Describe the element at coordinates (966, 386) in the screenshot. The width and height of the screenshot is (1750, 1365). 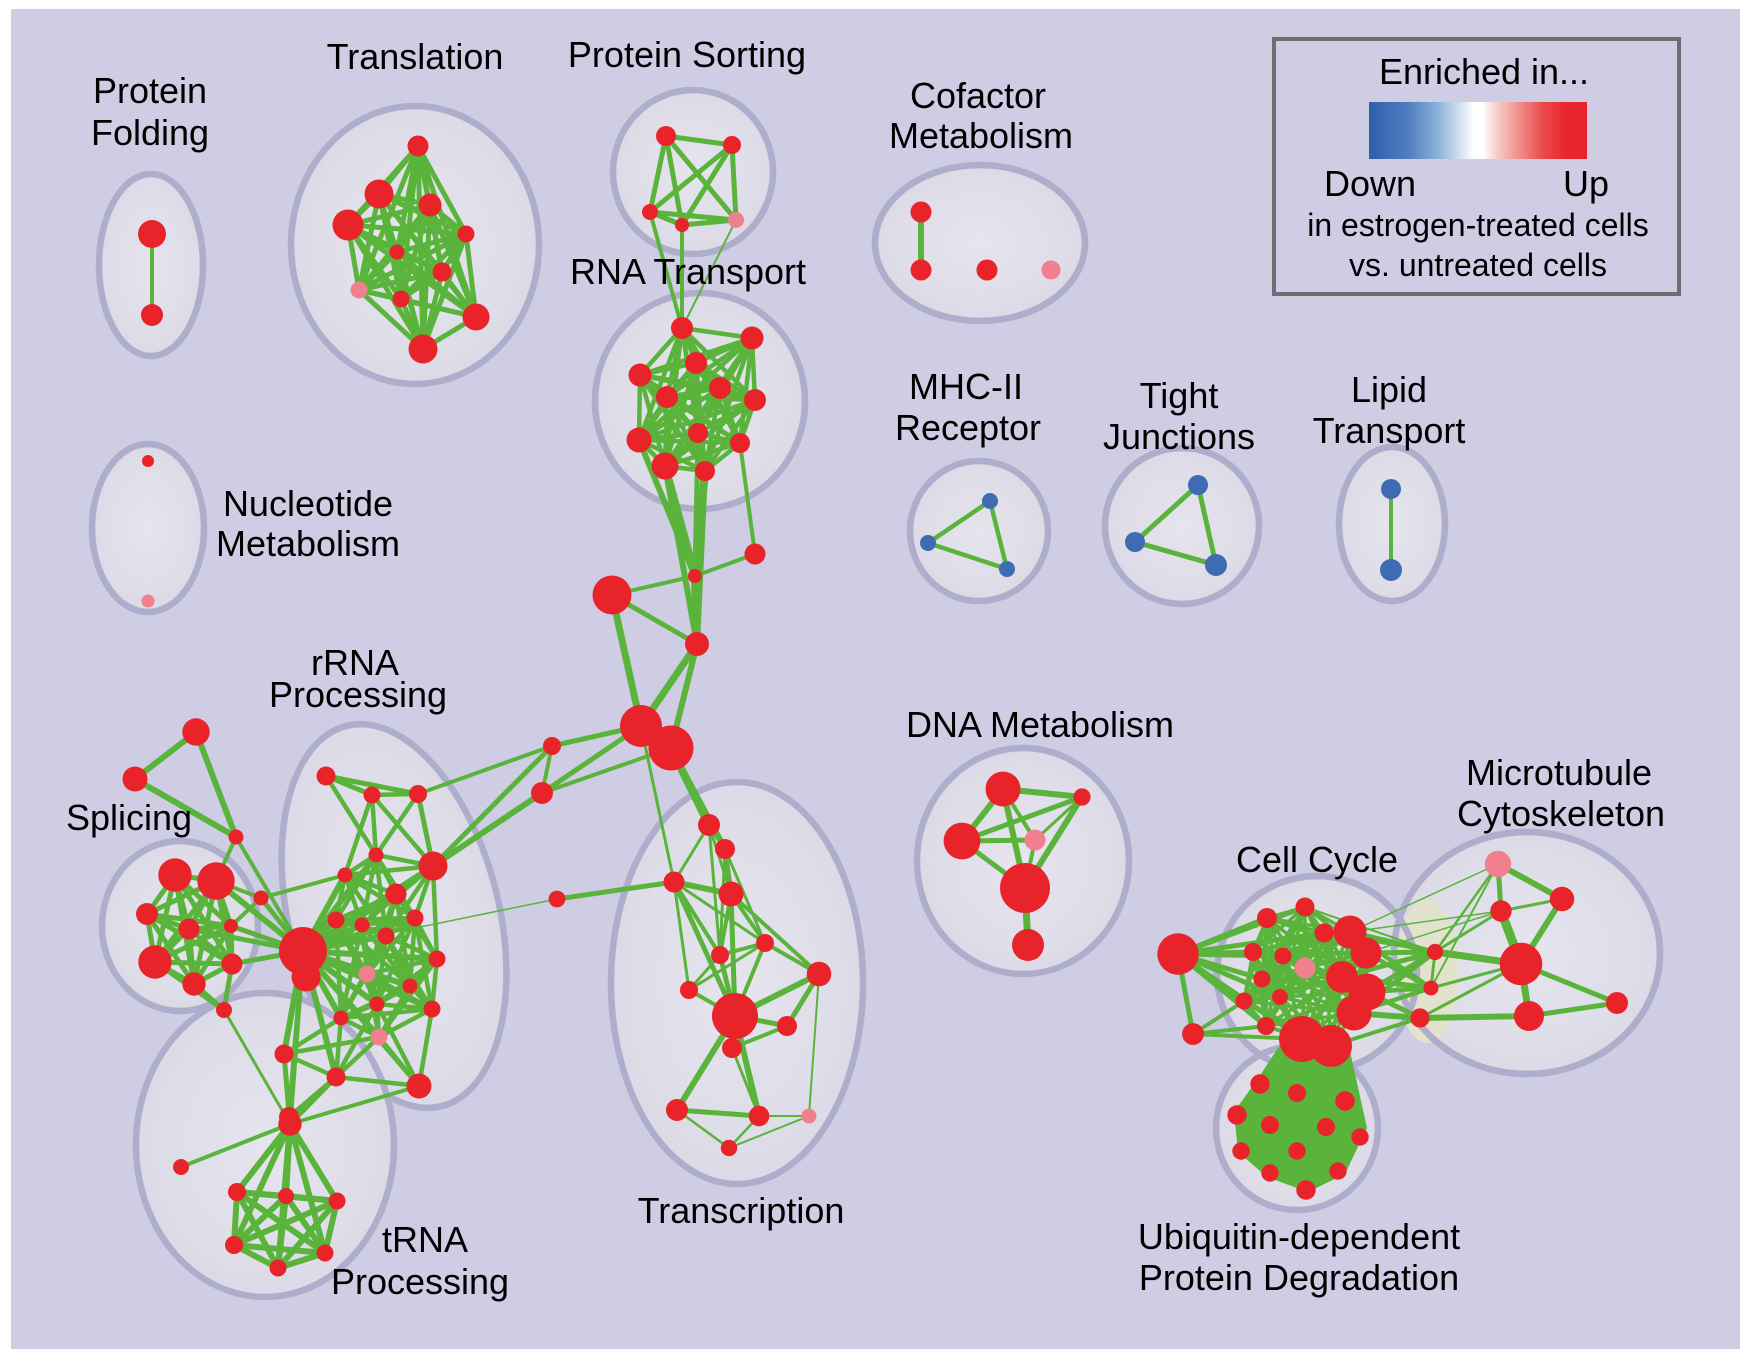
I see `svg-text: MHC-II` at that location.